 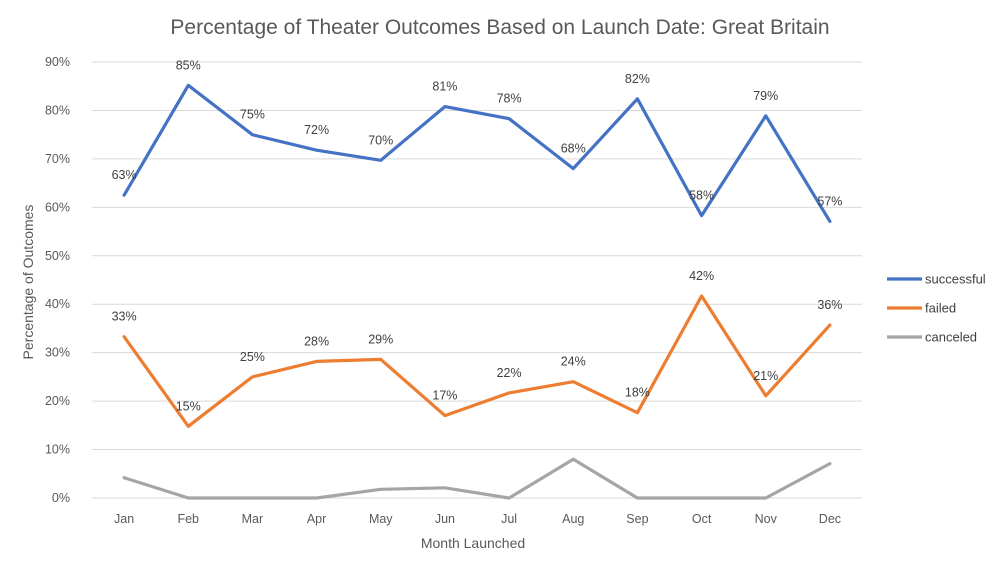 What do you see at coordinates (637, 393) in the screenshot?
I see `data-label-failed: 18%` at bounding box center [637, 393].